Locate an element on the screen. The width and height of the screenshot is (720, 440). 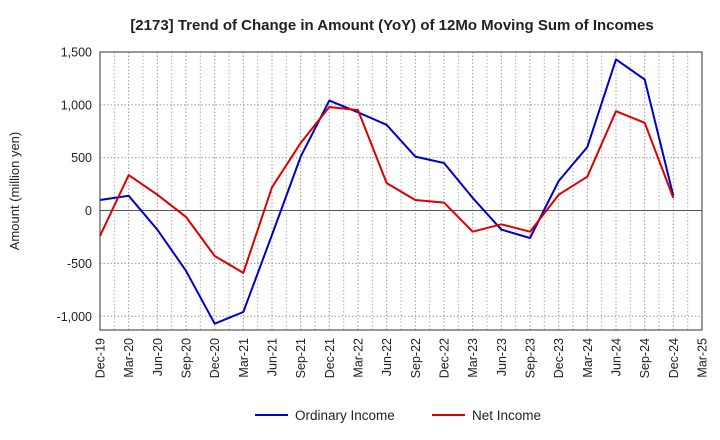
y-axis-label: Amount (million yen) is located at coordinates (14, 191).